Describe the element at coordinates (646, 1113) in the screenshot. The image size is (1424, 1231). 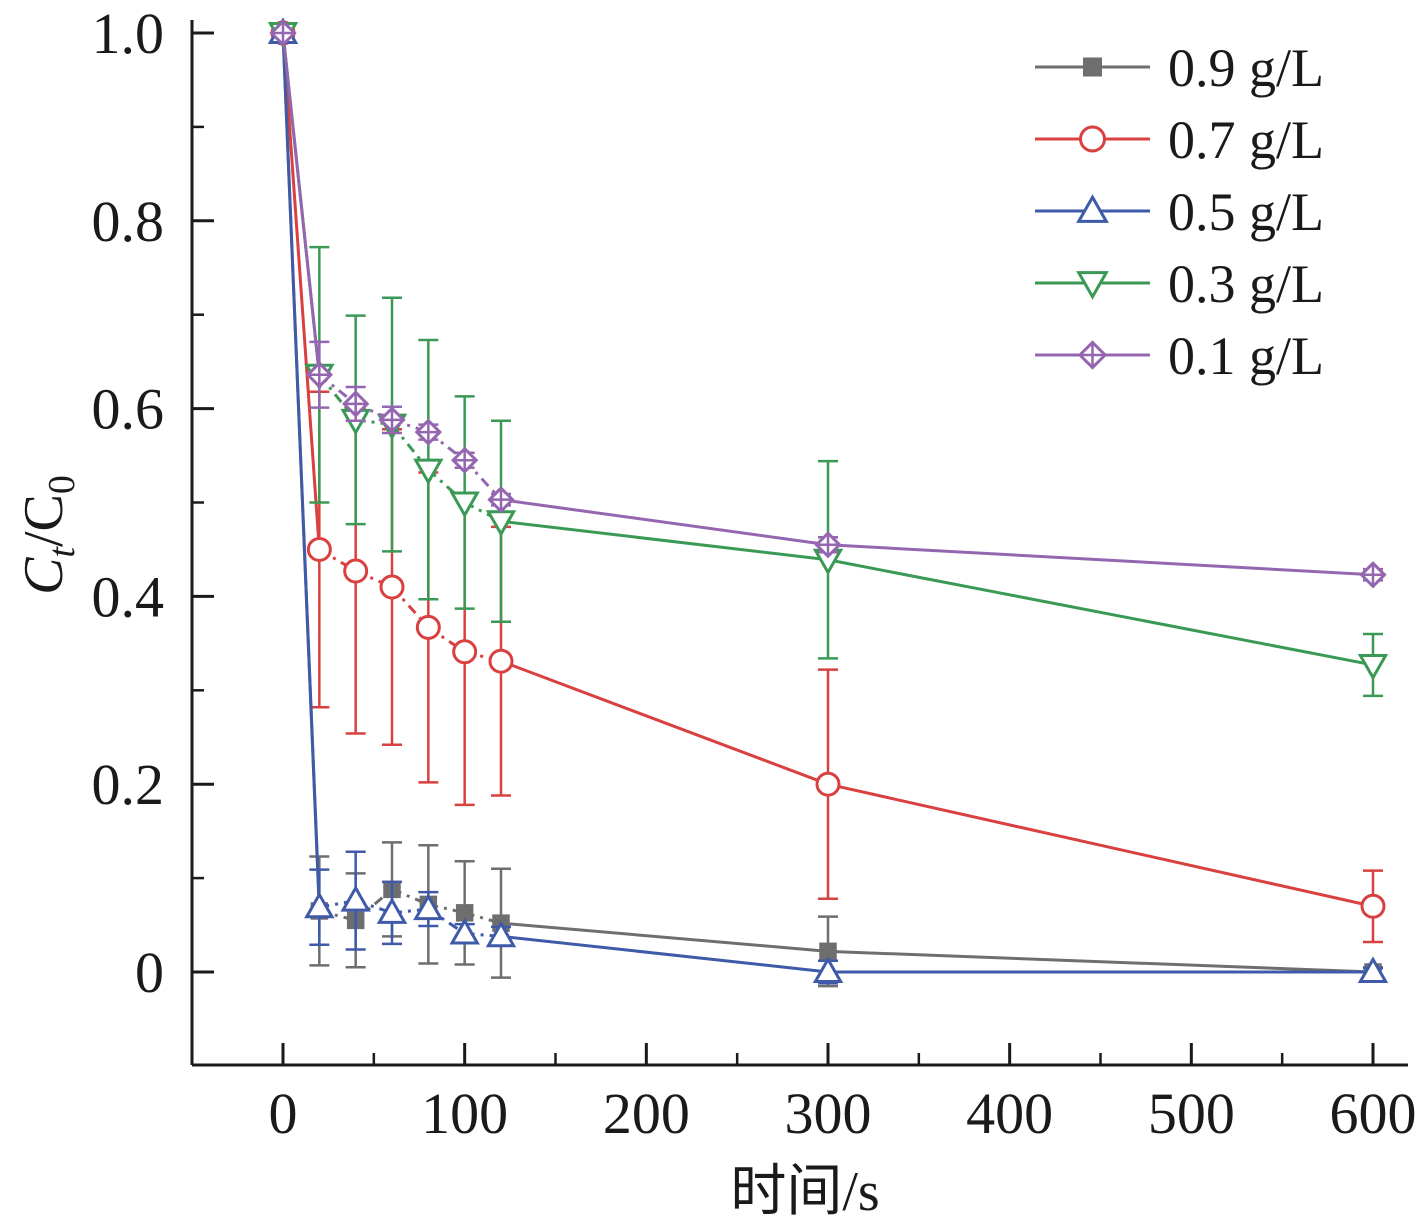
I see `x-tick-label: 200` at that location.